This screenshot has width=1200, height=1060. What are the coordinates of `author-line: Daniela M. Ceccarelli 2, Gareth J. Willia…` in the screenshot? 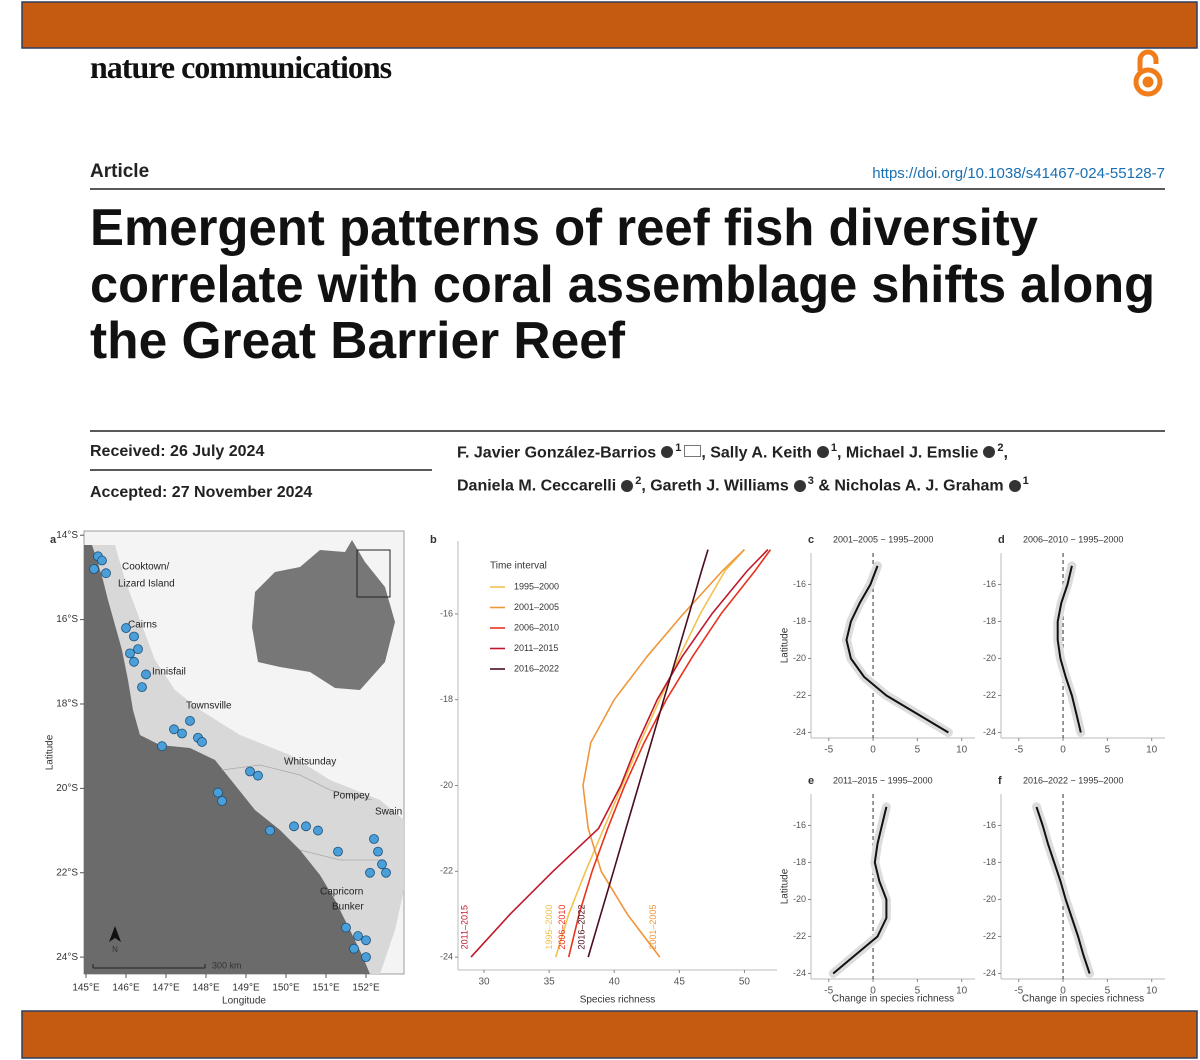 It's located at (743, 483).